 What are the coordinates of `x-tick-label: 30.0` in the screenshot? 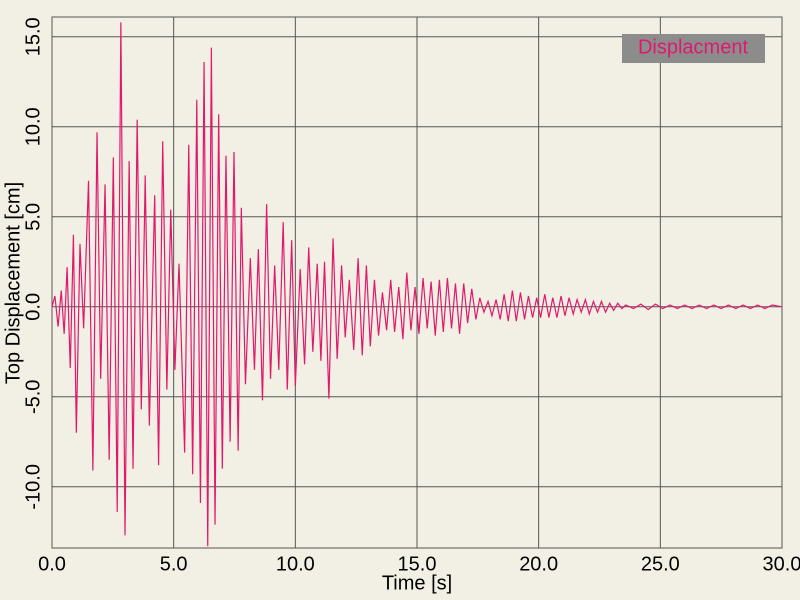 It's located at (781, 564).